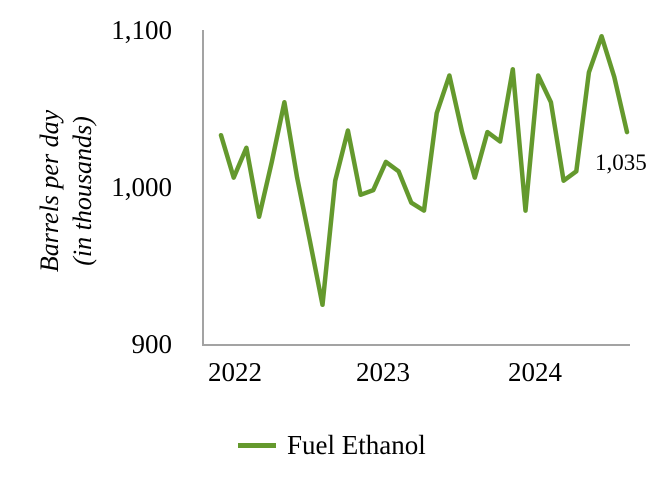 Image resolution: width=660 pixels, height=500 pixels. I want to click on y-tick-1000: 1,000, so click(141, 187).